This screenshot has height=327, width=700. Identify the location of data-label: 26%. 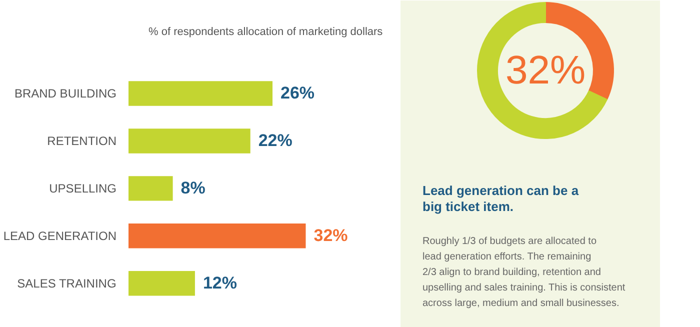
(297, 93).